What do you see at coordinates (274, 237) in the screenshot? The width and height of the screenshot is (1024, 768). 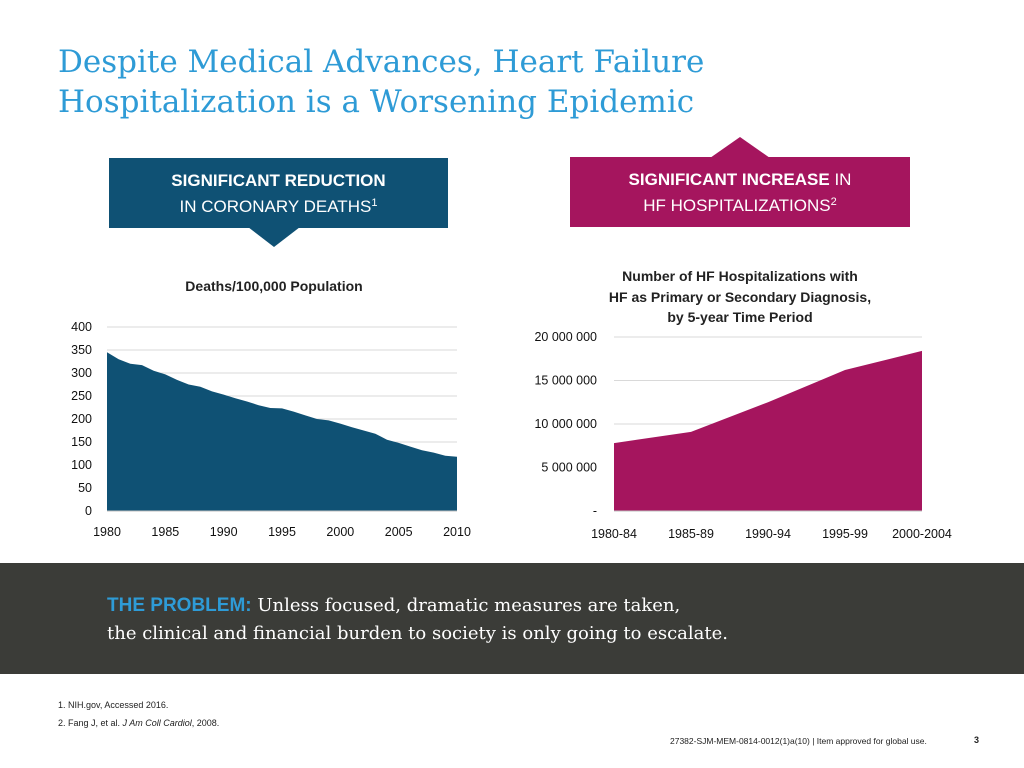 I see `callout-left-pointer` at bounding box center [274, 237].